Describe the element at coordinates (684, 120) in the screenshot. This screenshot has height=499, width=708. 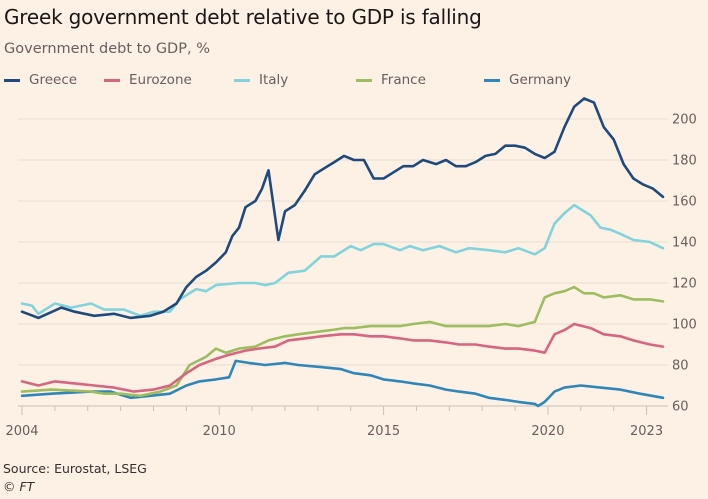
I see `y-tick-label: 200` at that location.